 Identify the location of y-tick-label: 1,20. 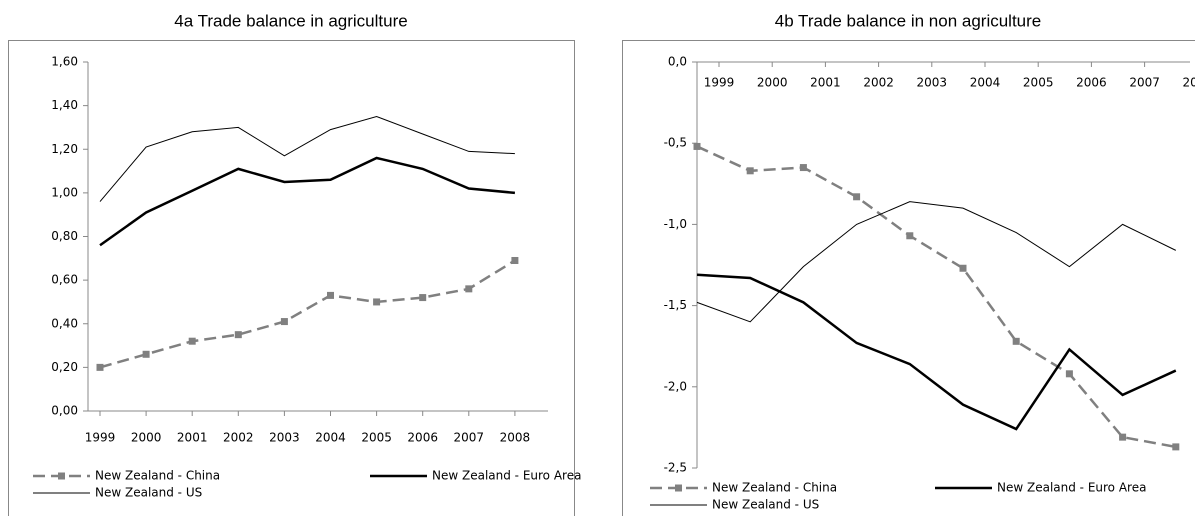
(64, 149).